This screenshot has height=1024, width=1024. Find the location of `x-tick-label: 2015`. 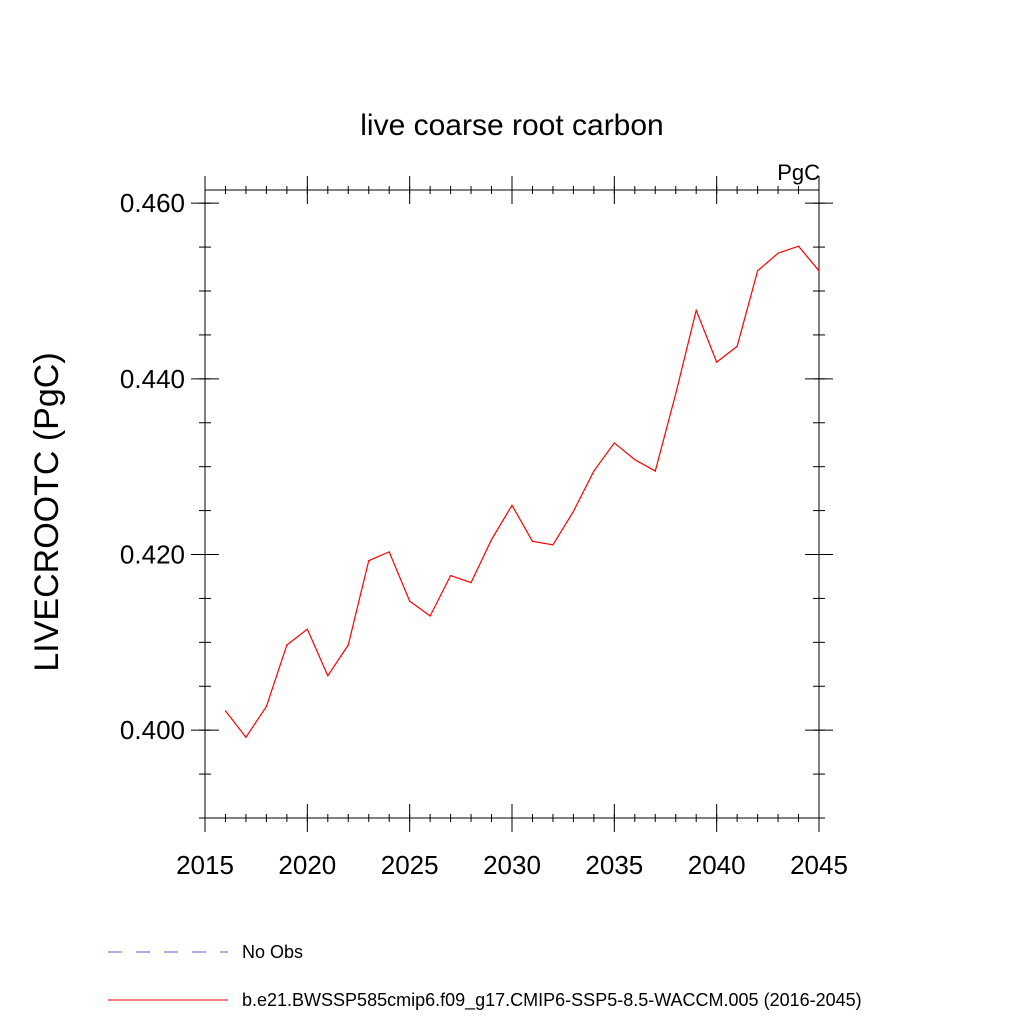

x-tick-label: 2015 is located at coordinates (205, 865).